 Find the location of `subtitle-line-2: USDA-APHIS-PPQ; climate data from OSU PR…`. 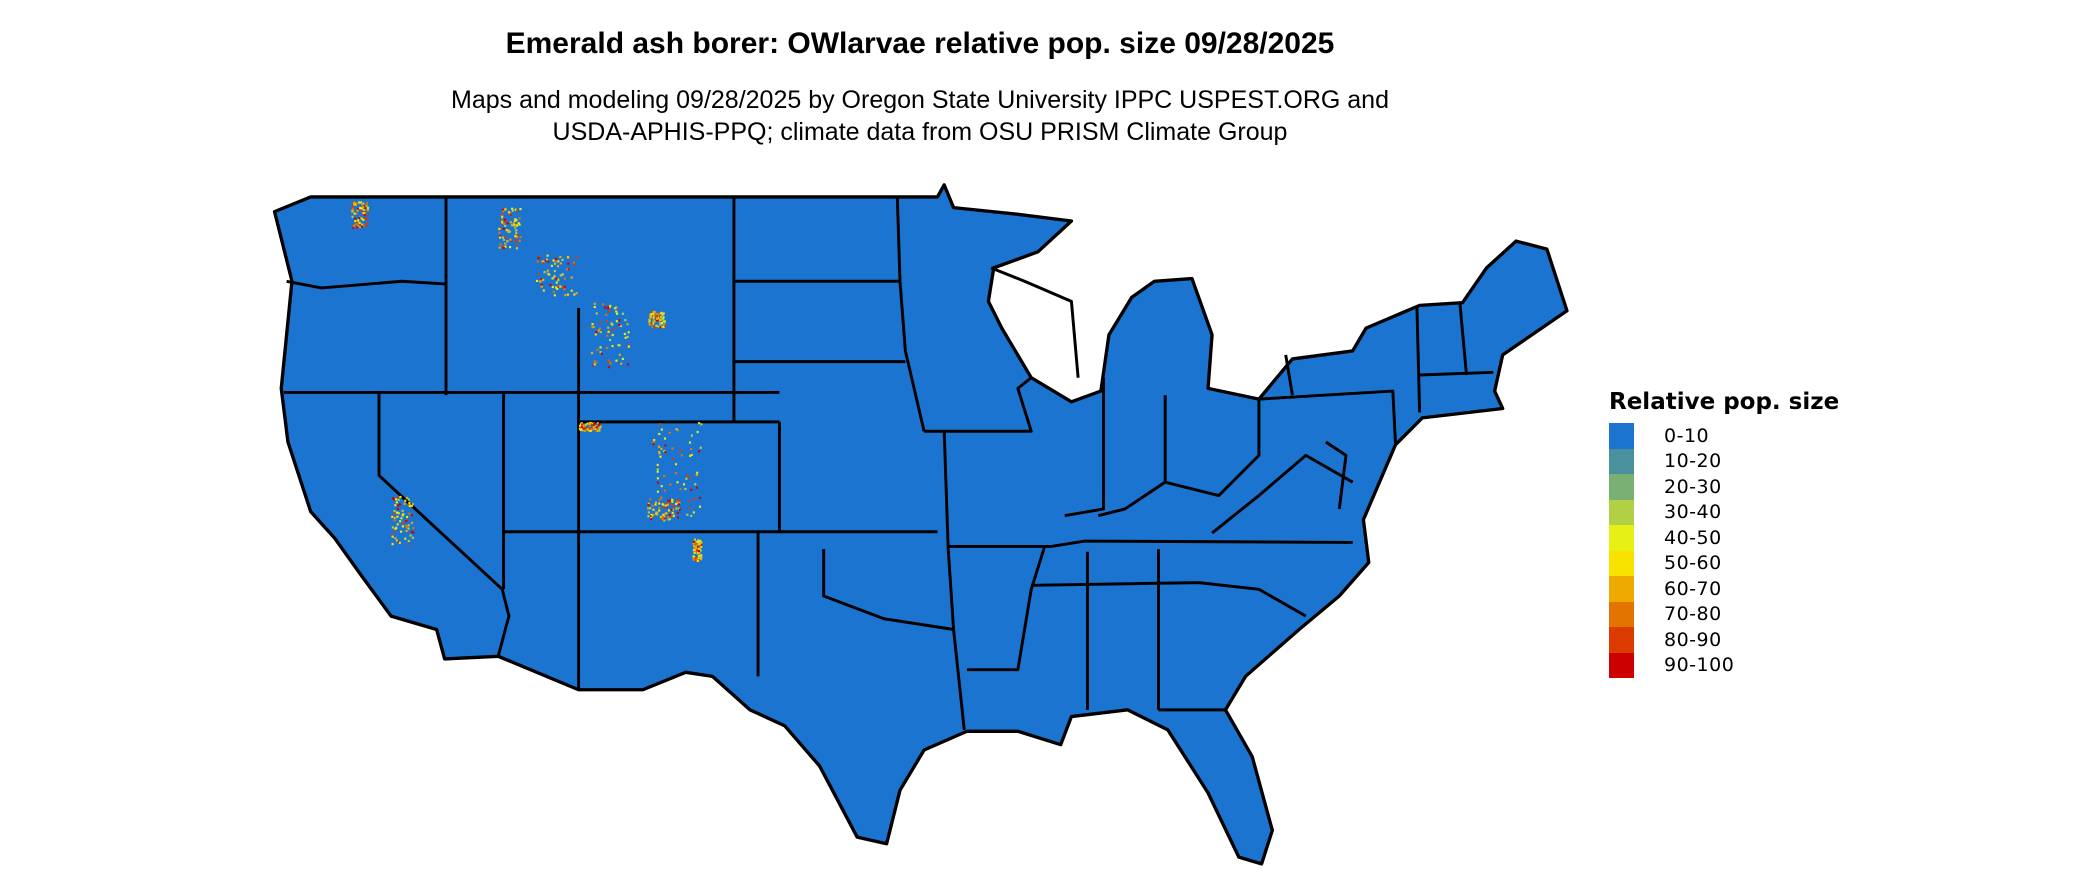

subtitle-line-2: USDA-APHIS-PPQ; climate data from OSU PR… is located at coordinates (920, 132).